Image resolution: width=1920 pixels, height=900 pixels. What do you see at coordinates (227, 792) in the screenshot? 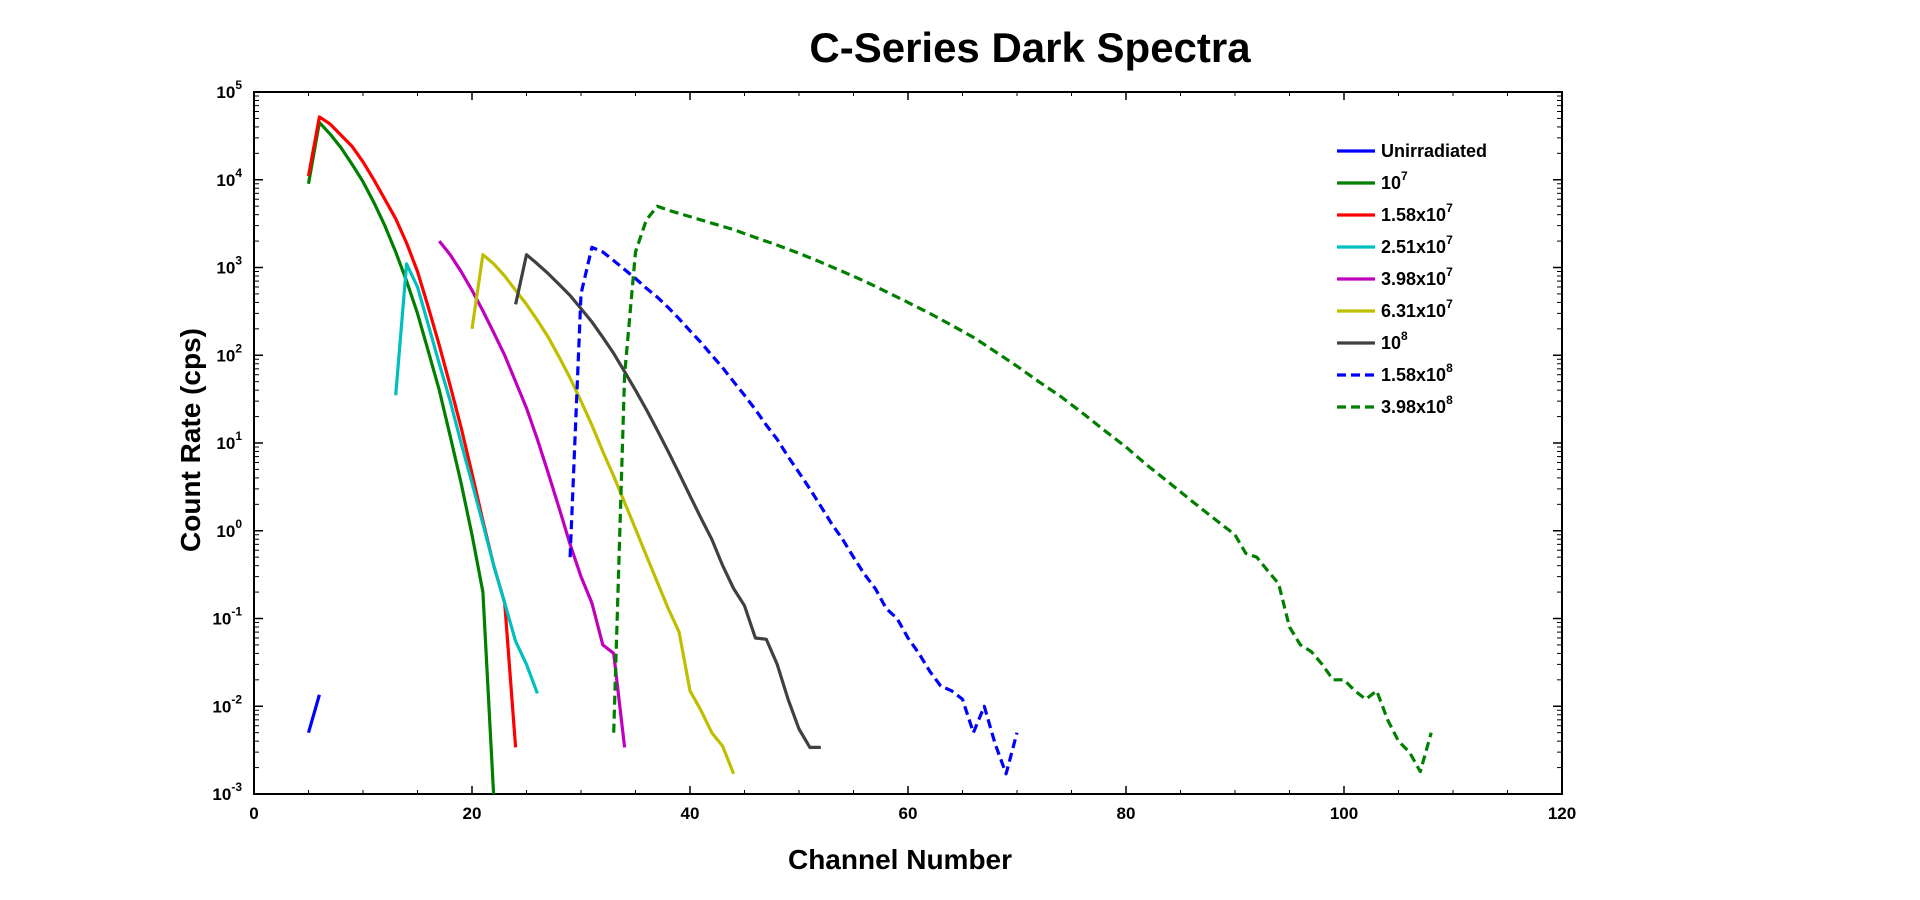
I see `y-tick-label: 10⁻³` at bounding box center [227, 792].